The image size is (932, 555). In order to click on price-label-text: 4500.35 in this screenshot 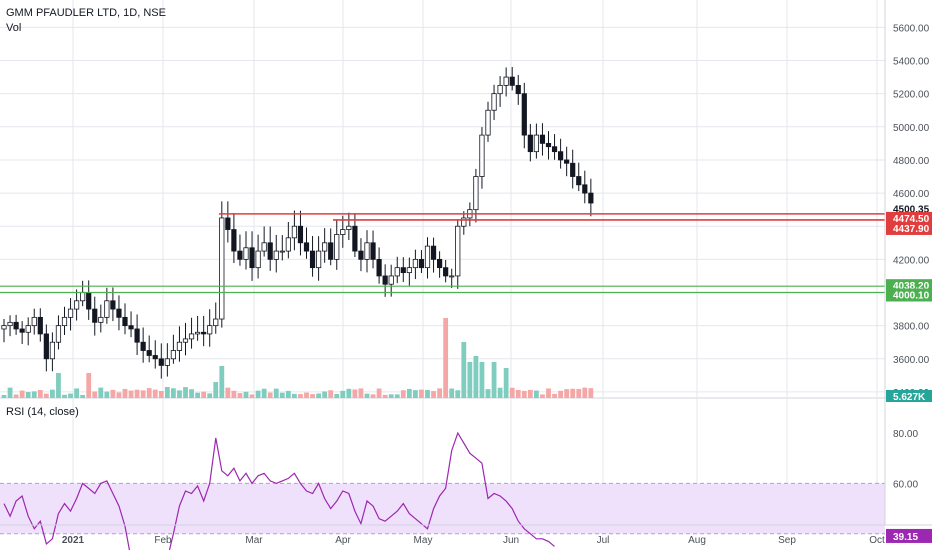, I will do `click(911, 210)`.